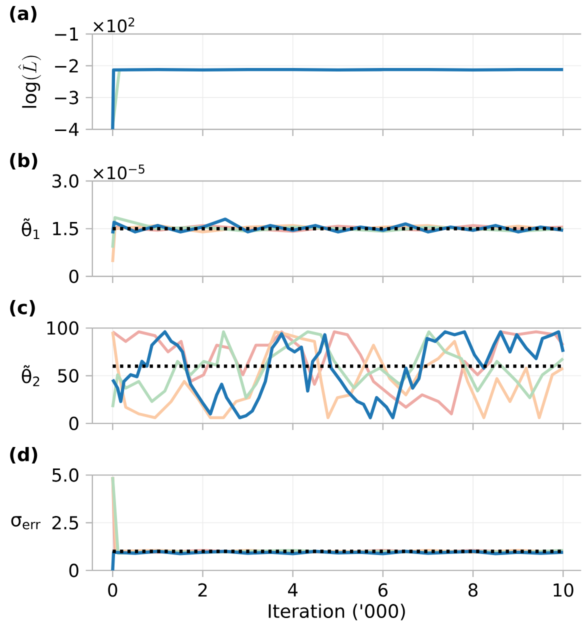 The image size is (588, 637). Describe the element at coordinates (564, 590) in the screenshot. I see `x-tick-label: 10` at that location.